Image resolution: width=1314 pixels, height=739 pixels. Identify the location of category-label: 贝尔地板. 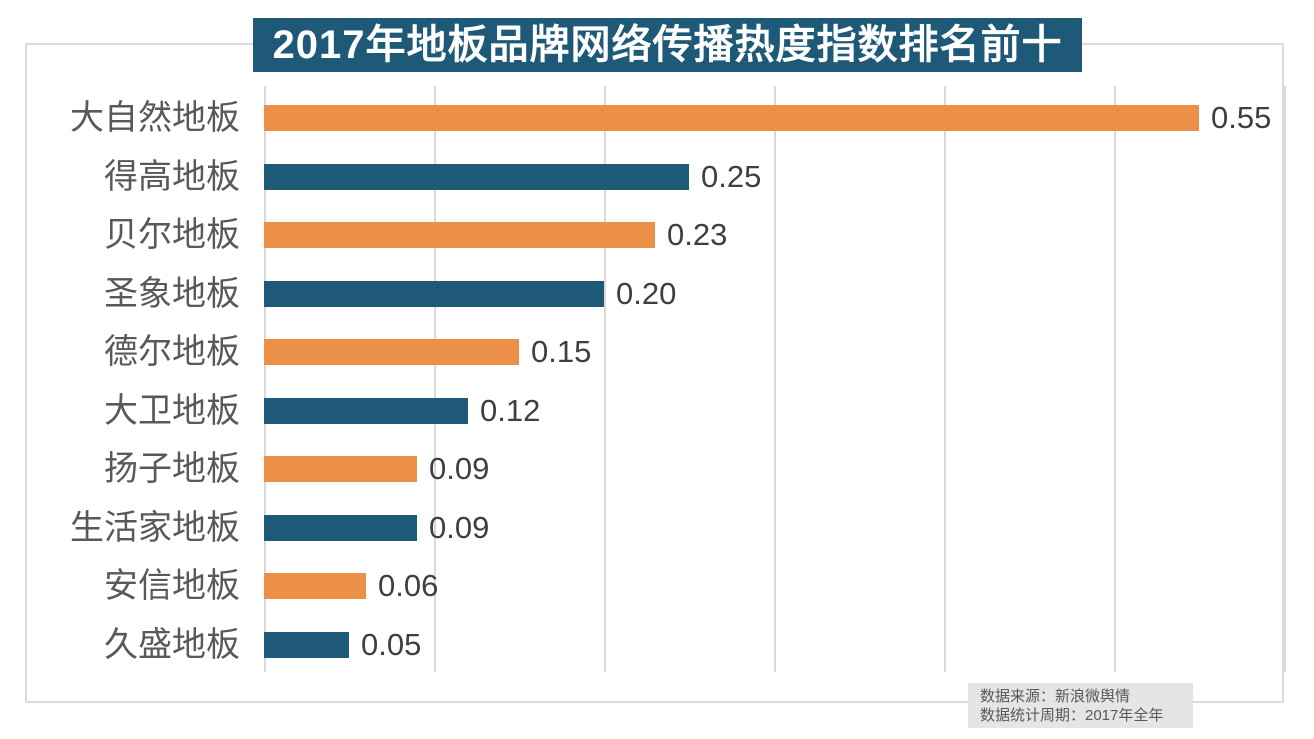
(172, 235).